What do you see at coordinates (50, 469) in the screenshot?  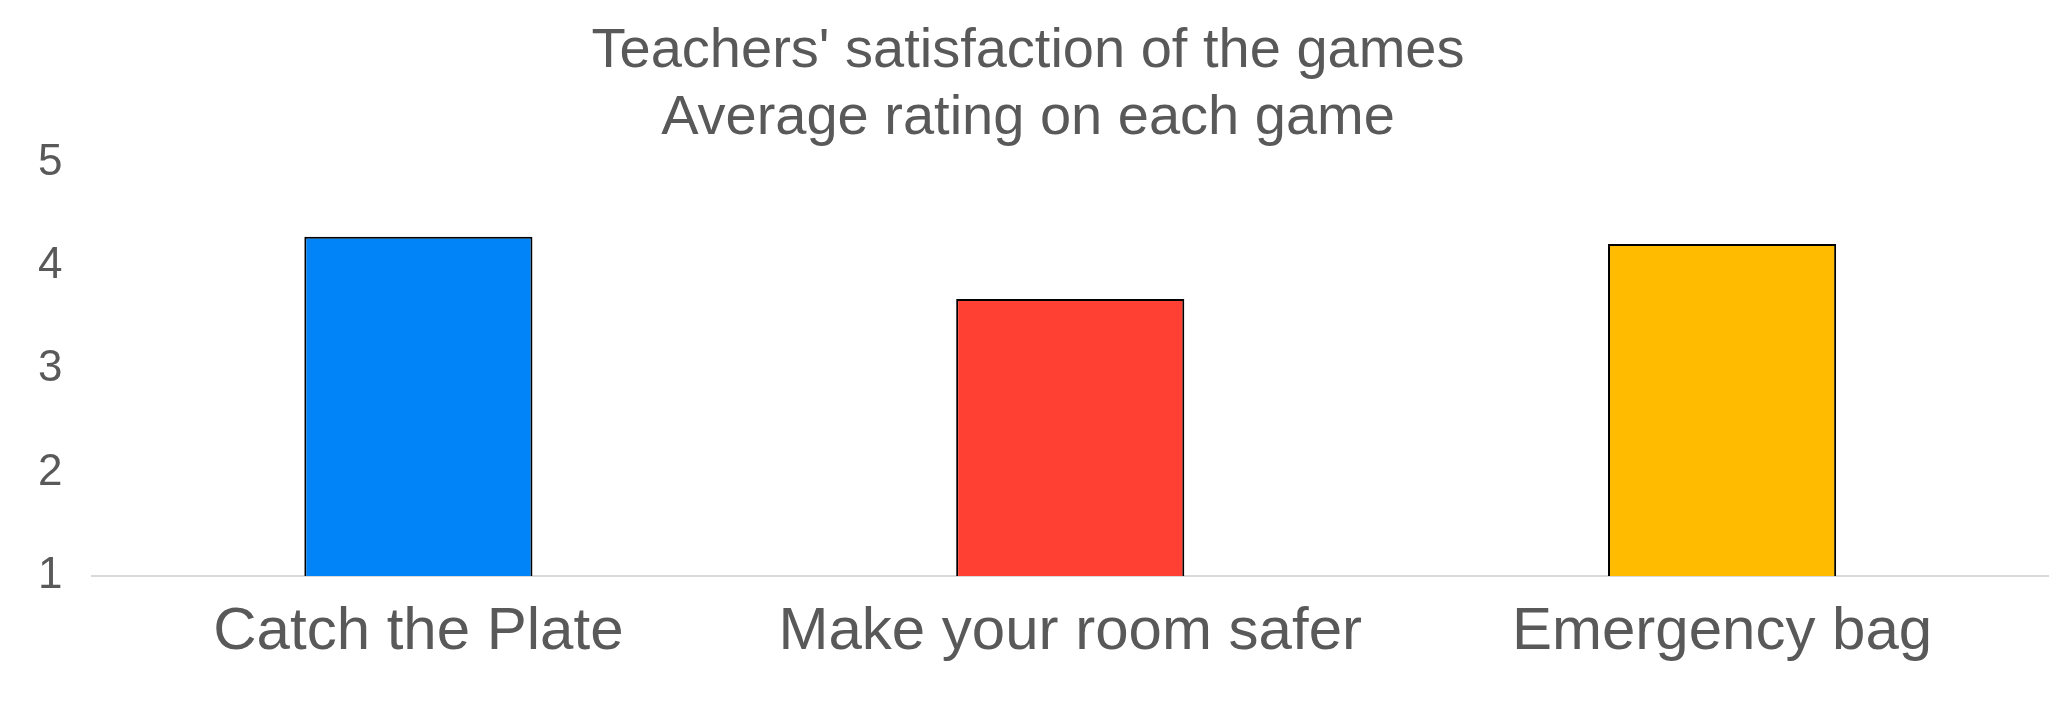 I see `y-tick-label: 2` at bounding box center [50, 469].